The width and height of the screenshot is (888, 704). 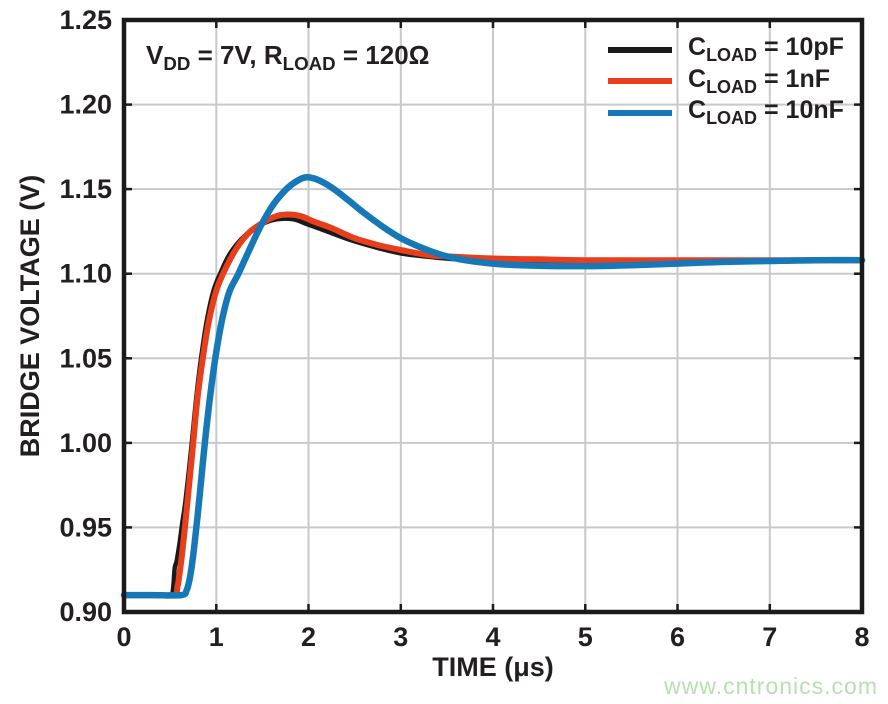 I want to click on y-tick-label: 1.15, so click(x=85, y=189).